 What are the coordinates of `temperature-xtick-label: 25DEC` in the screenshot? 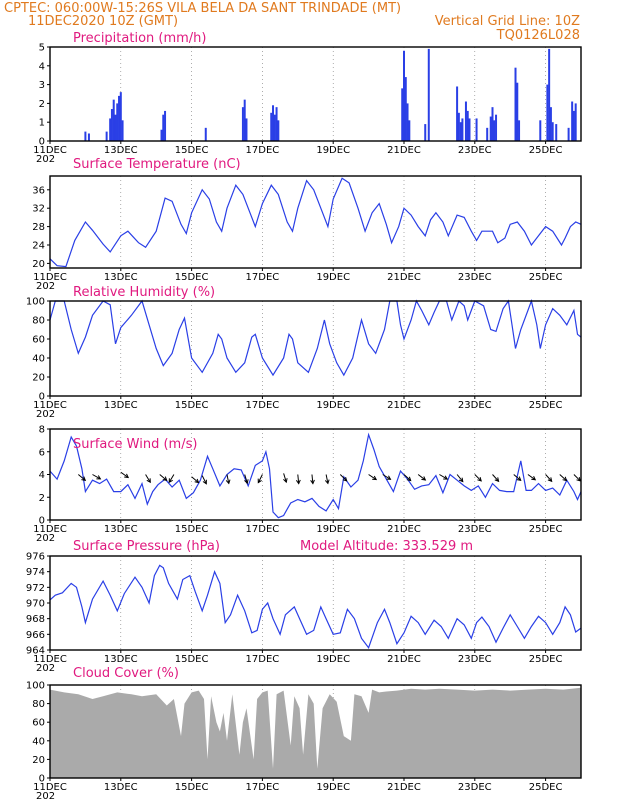 It's located at (546, 277).